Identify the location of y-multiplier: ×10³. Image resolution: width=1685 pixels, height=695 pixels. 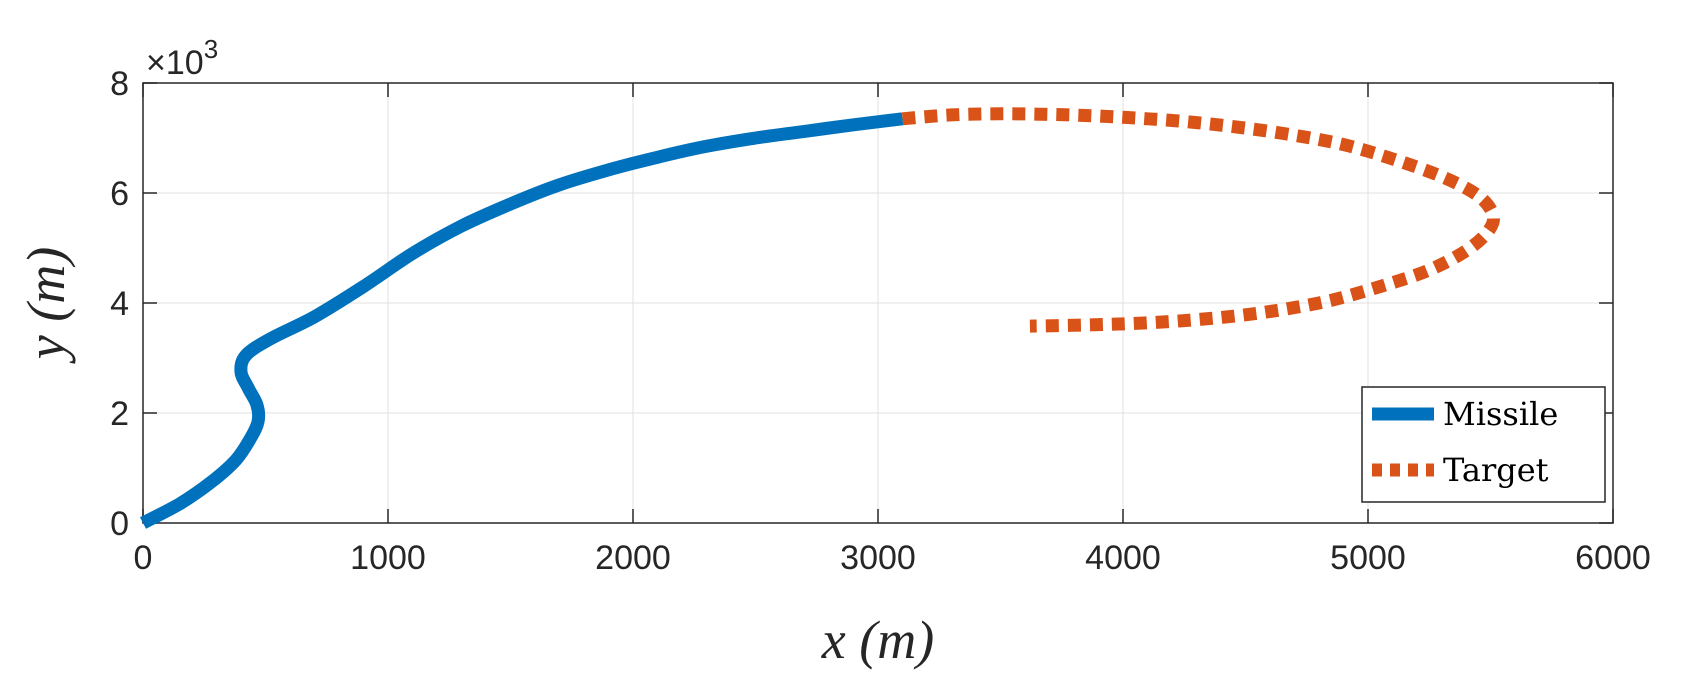
(182, 58).